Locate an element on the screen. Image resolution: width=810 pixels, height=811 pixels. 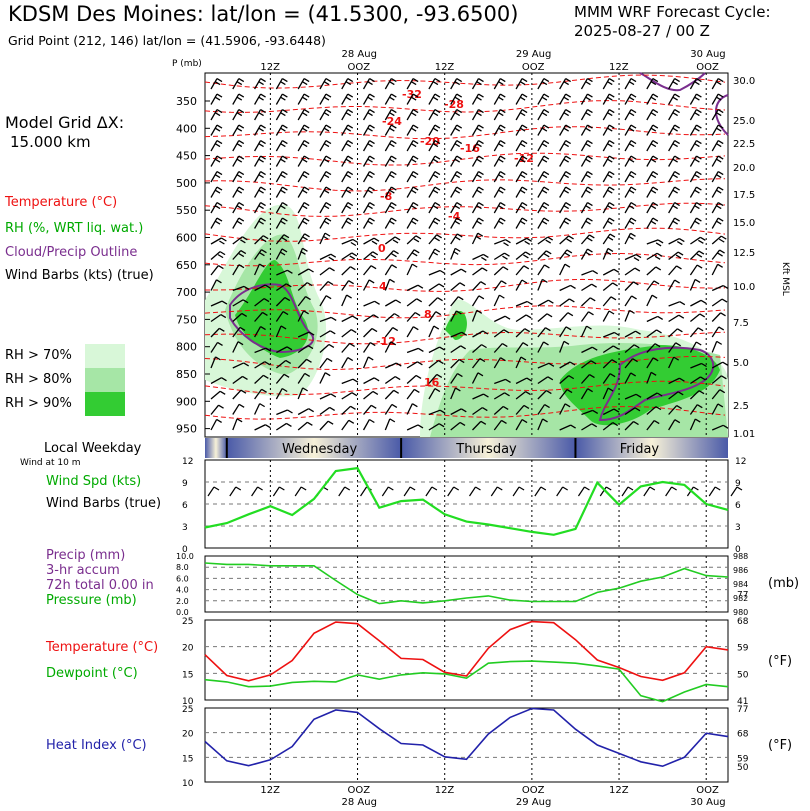
rh80-label: RH > 80% is located at coordinates (38, 379).